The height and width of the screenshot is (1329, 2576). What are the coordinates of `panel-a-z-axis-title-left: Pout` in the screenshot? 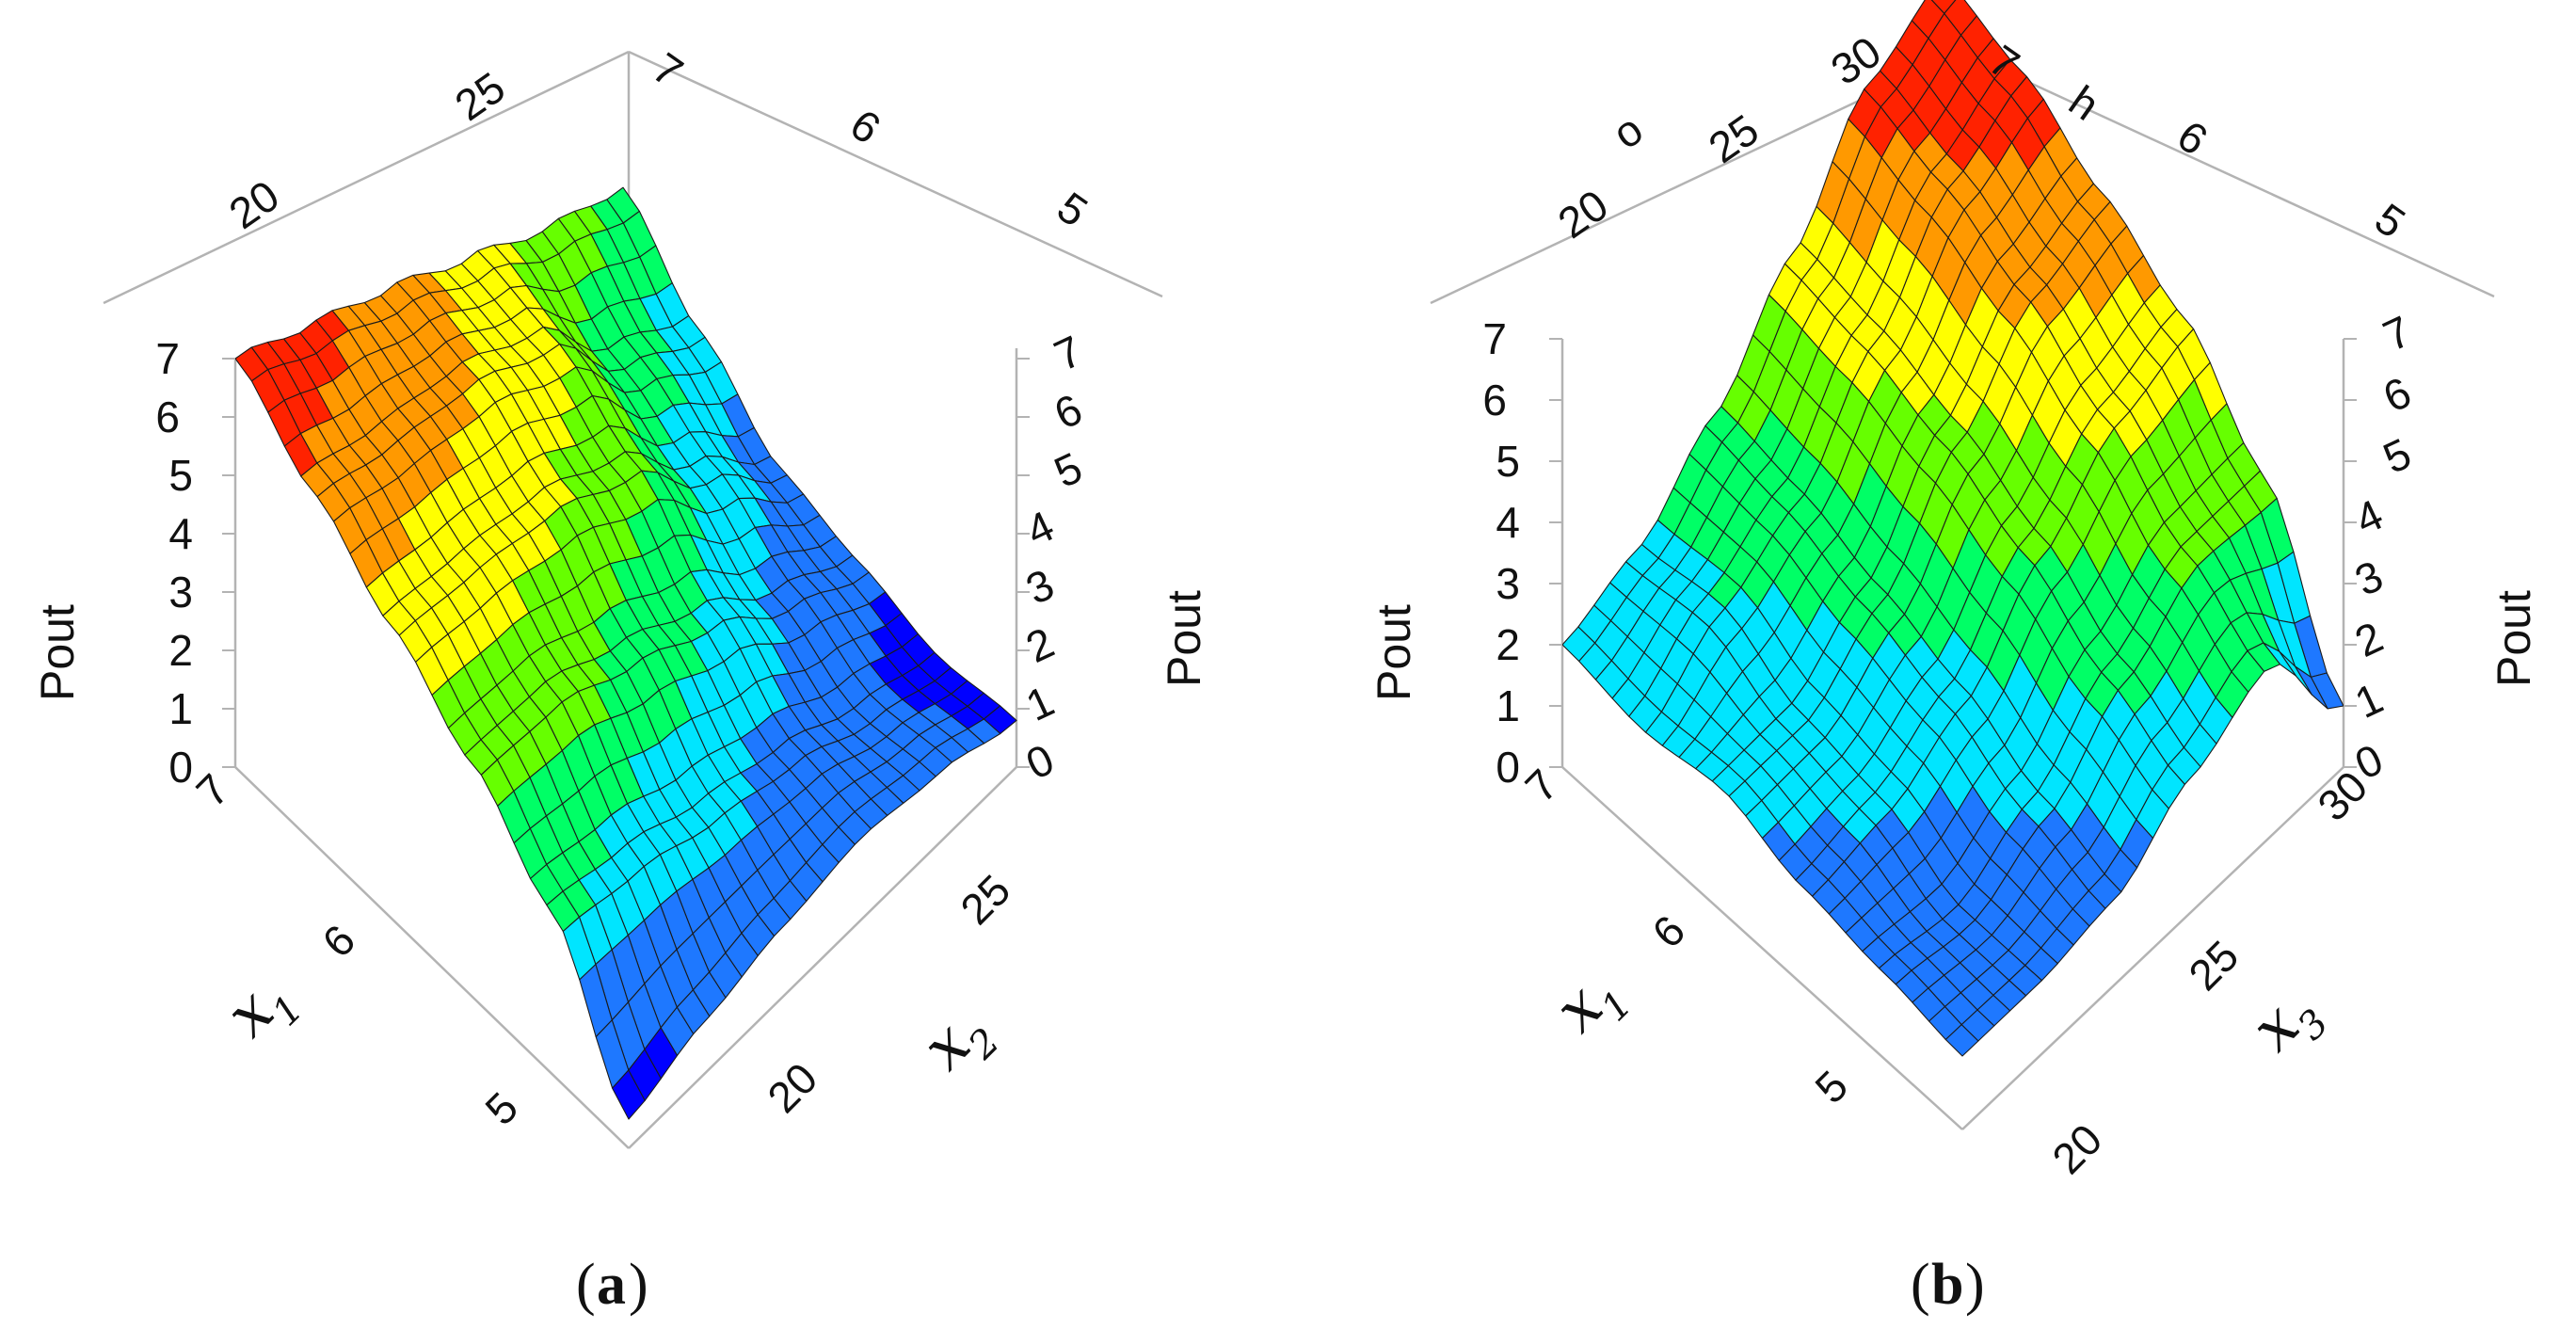 It's located at (57, 652).